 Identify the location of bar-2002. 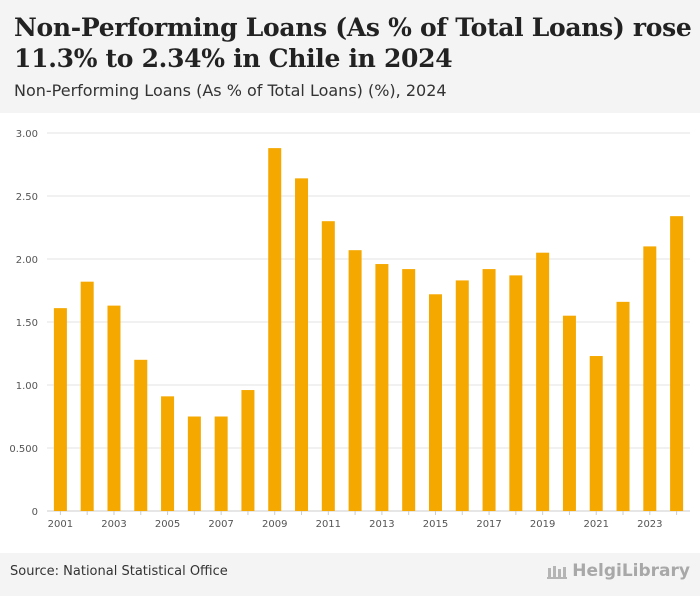
(87, 396).